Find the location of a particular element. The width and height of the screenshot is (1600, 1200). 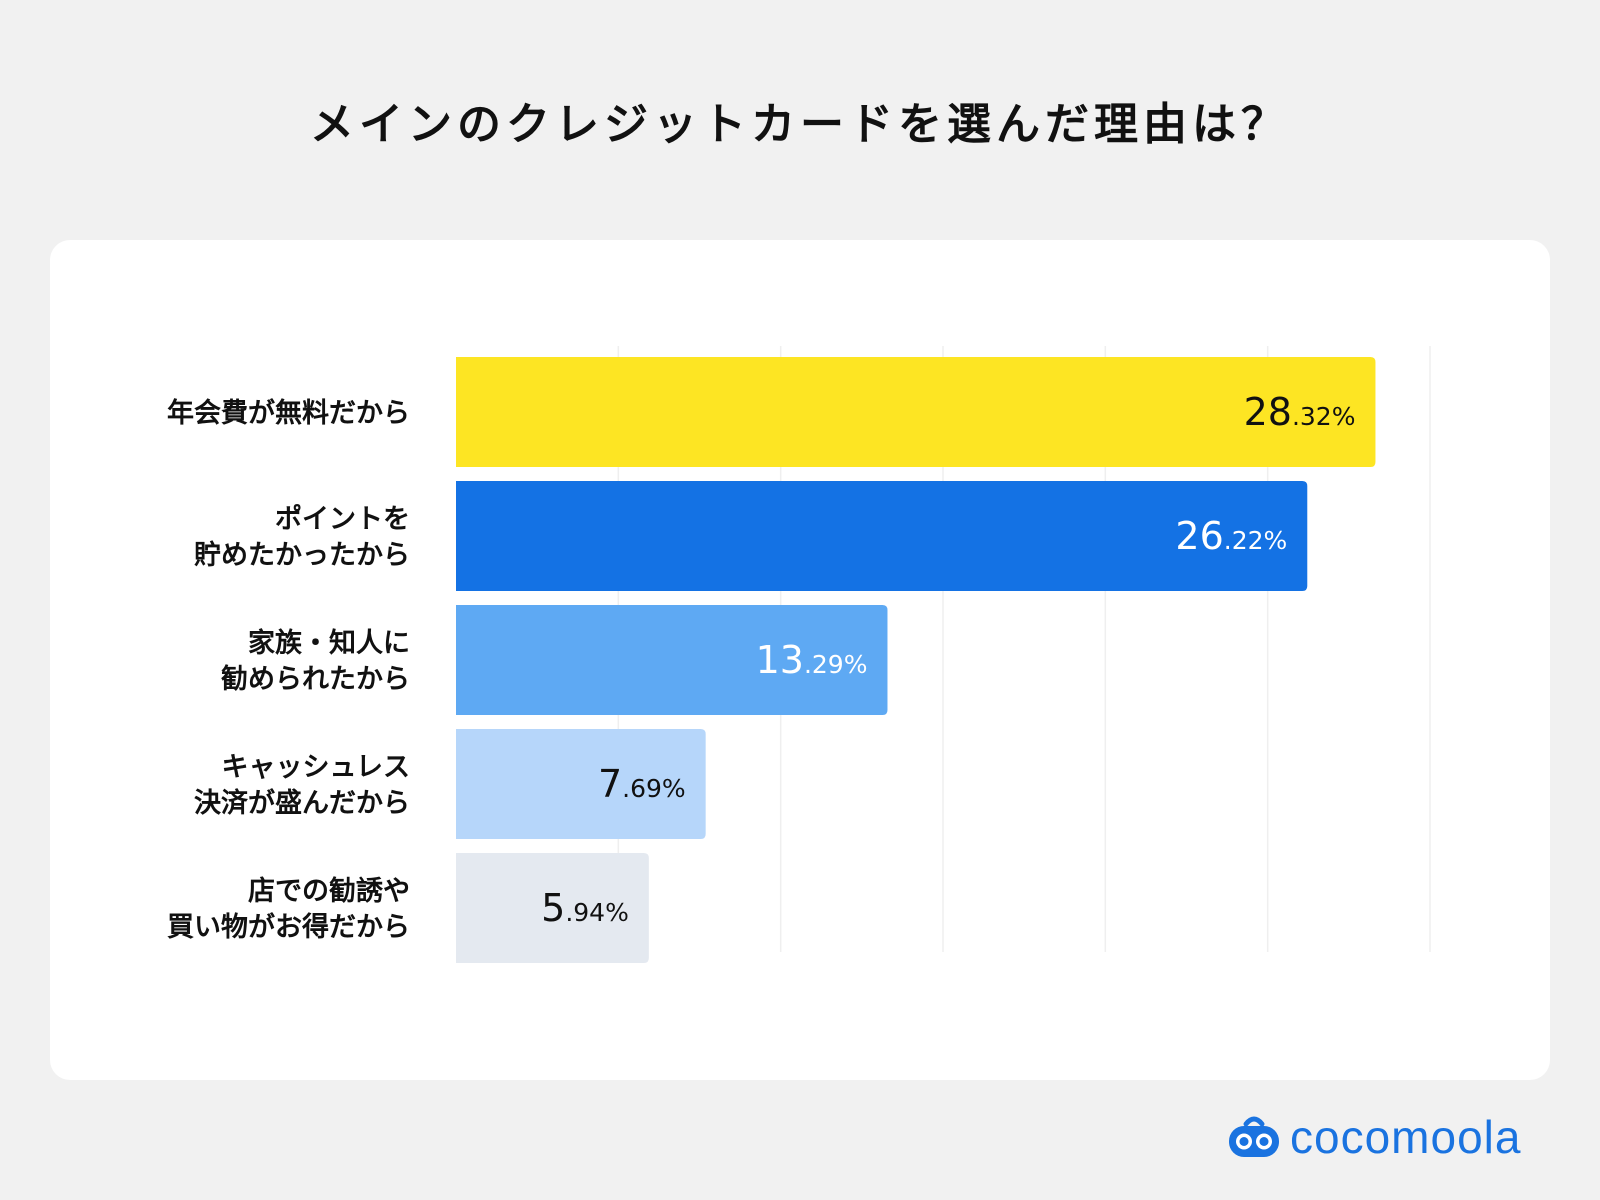

value-label-decimal: .69% is located at coordinates (654, 788).